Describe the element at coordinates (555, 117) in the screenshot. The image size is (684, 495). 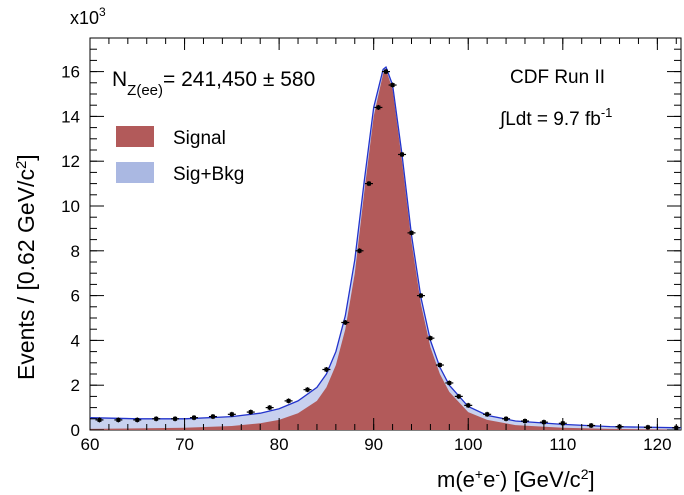
I see `luminosity-label: ∫Ldt = 9.7 fb-1` at that location.